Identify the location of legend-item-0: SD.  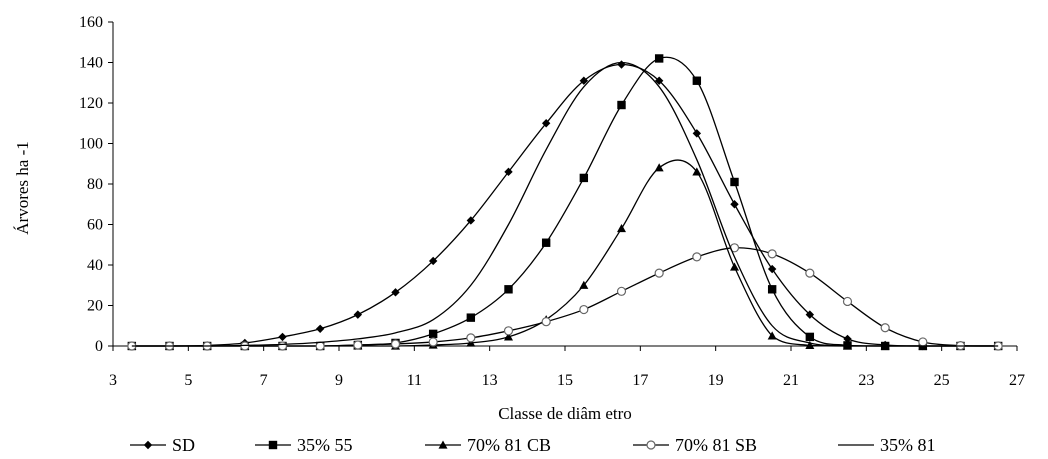
(162, 445).